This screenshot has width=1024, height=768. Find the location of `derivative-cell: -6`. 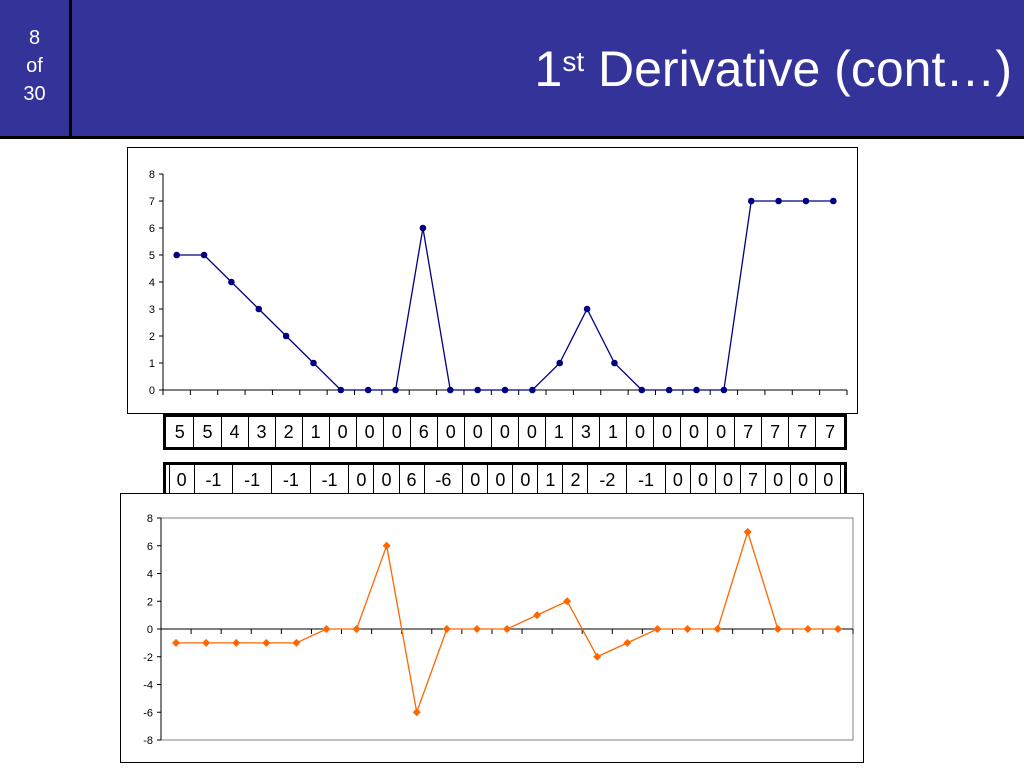

derivative-cell: -6 is located at coordinates (443, 480).